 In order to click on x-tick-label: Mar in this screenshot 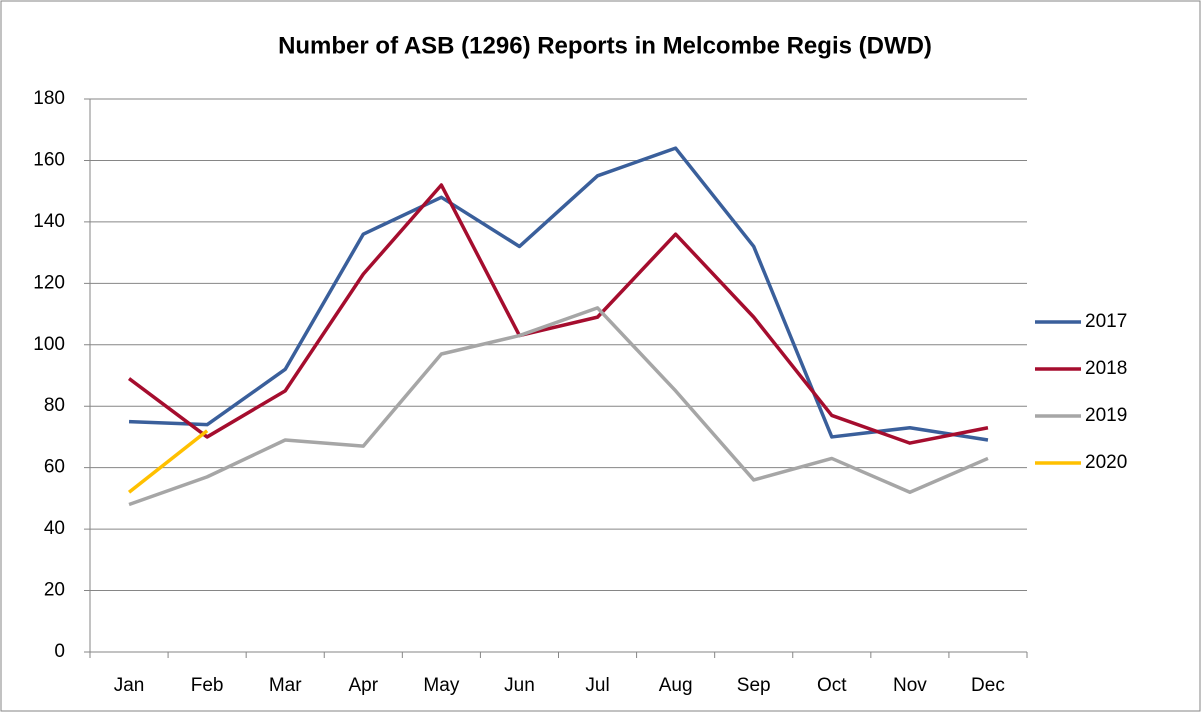, I will do `click(285, 685)`.